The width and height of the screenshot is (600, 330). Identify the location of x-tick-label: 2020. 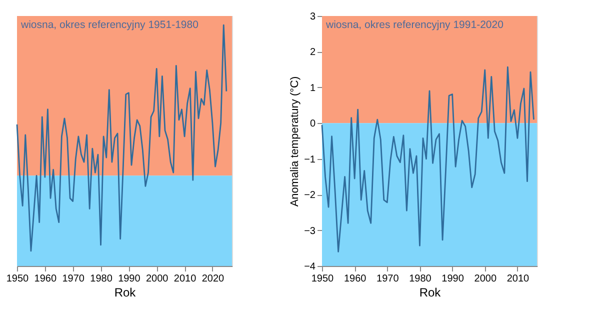
(213, 279).